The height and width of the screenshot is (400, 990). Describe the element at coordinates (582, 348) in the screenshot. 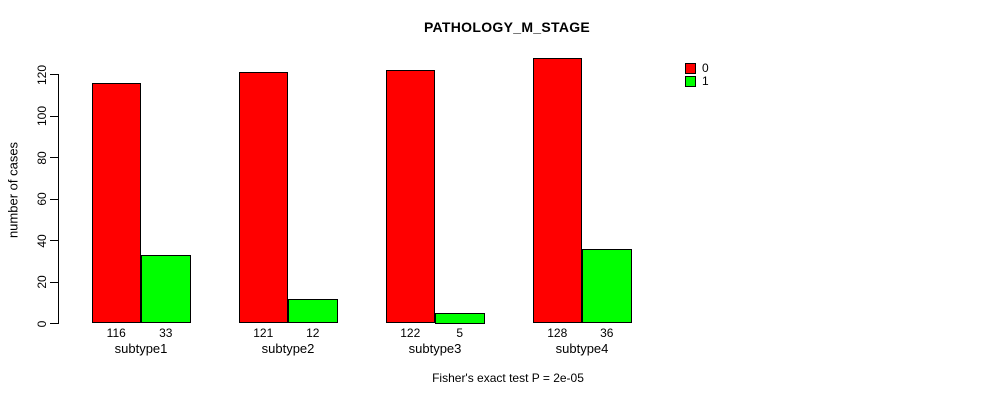

I see `x-category-label-subtype4: subtype4` at that location.